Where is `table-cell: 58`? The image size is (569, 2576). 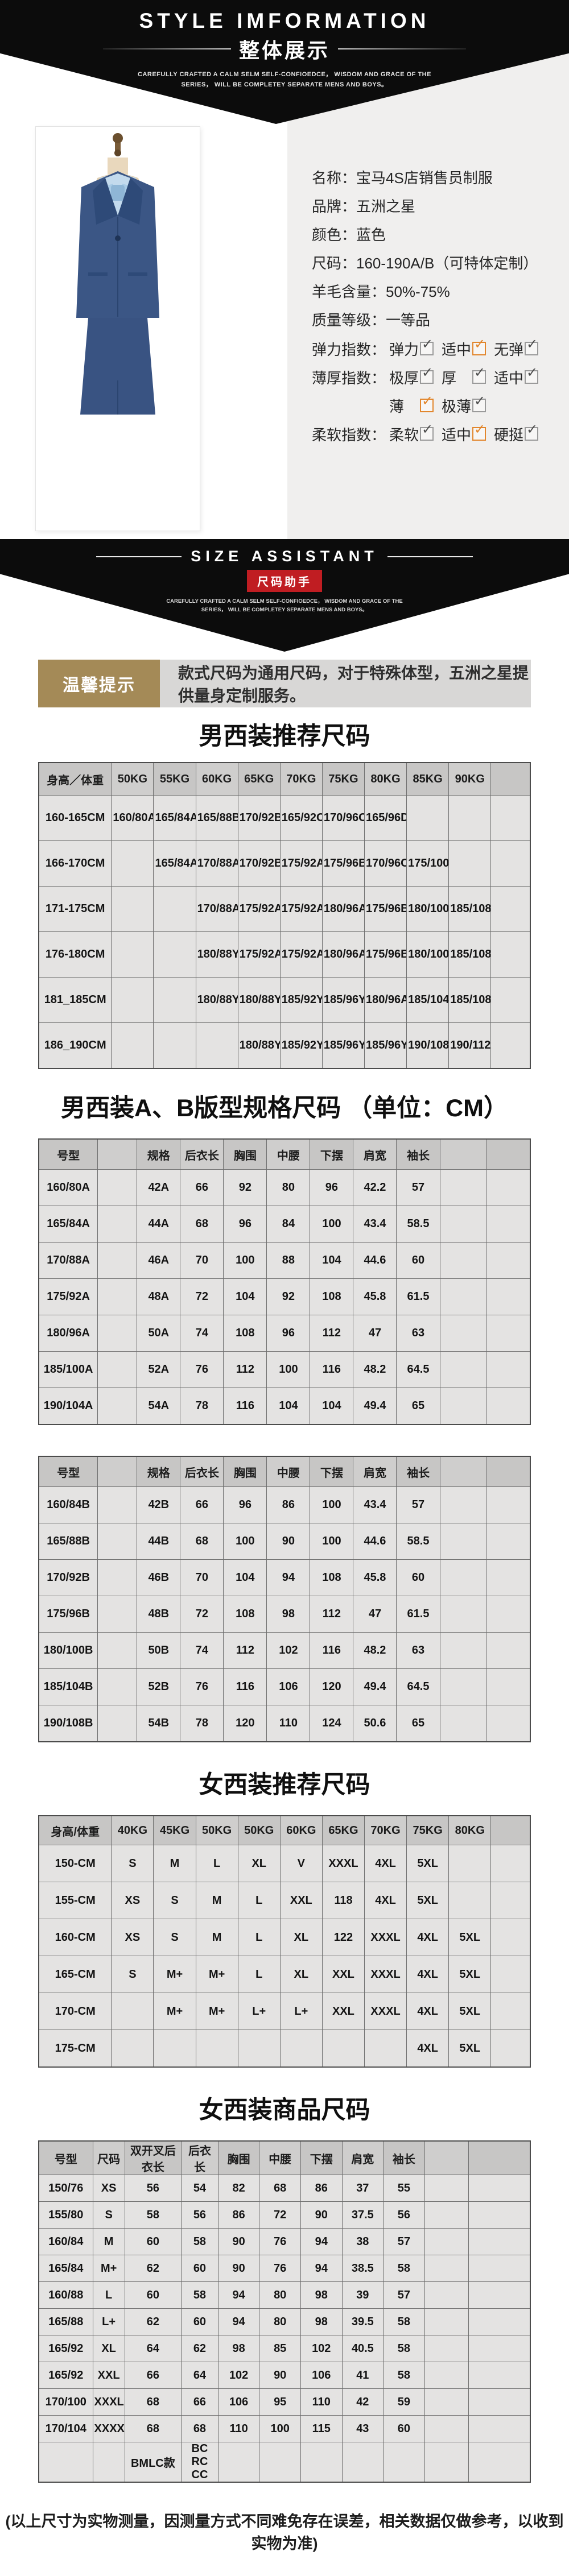
table-cell: 58 is located at coordinates (404, 2321).